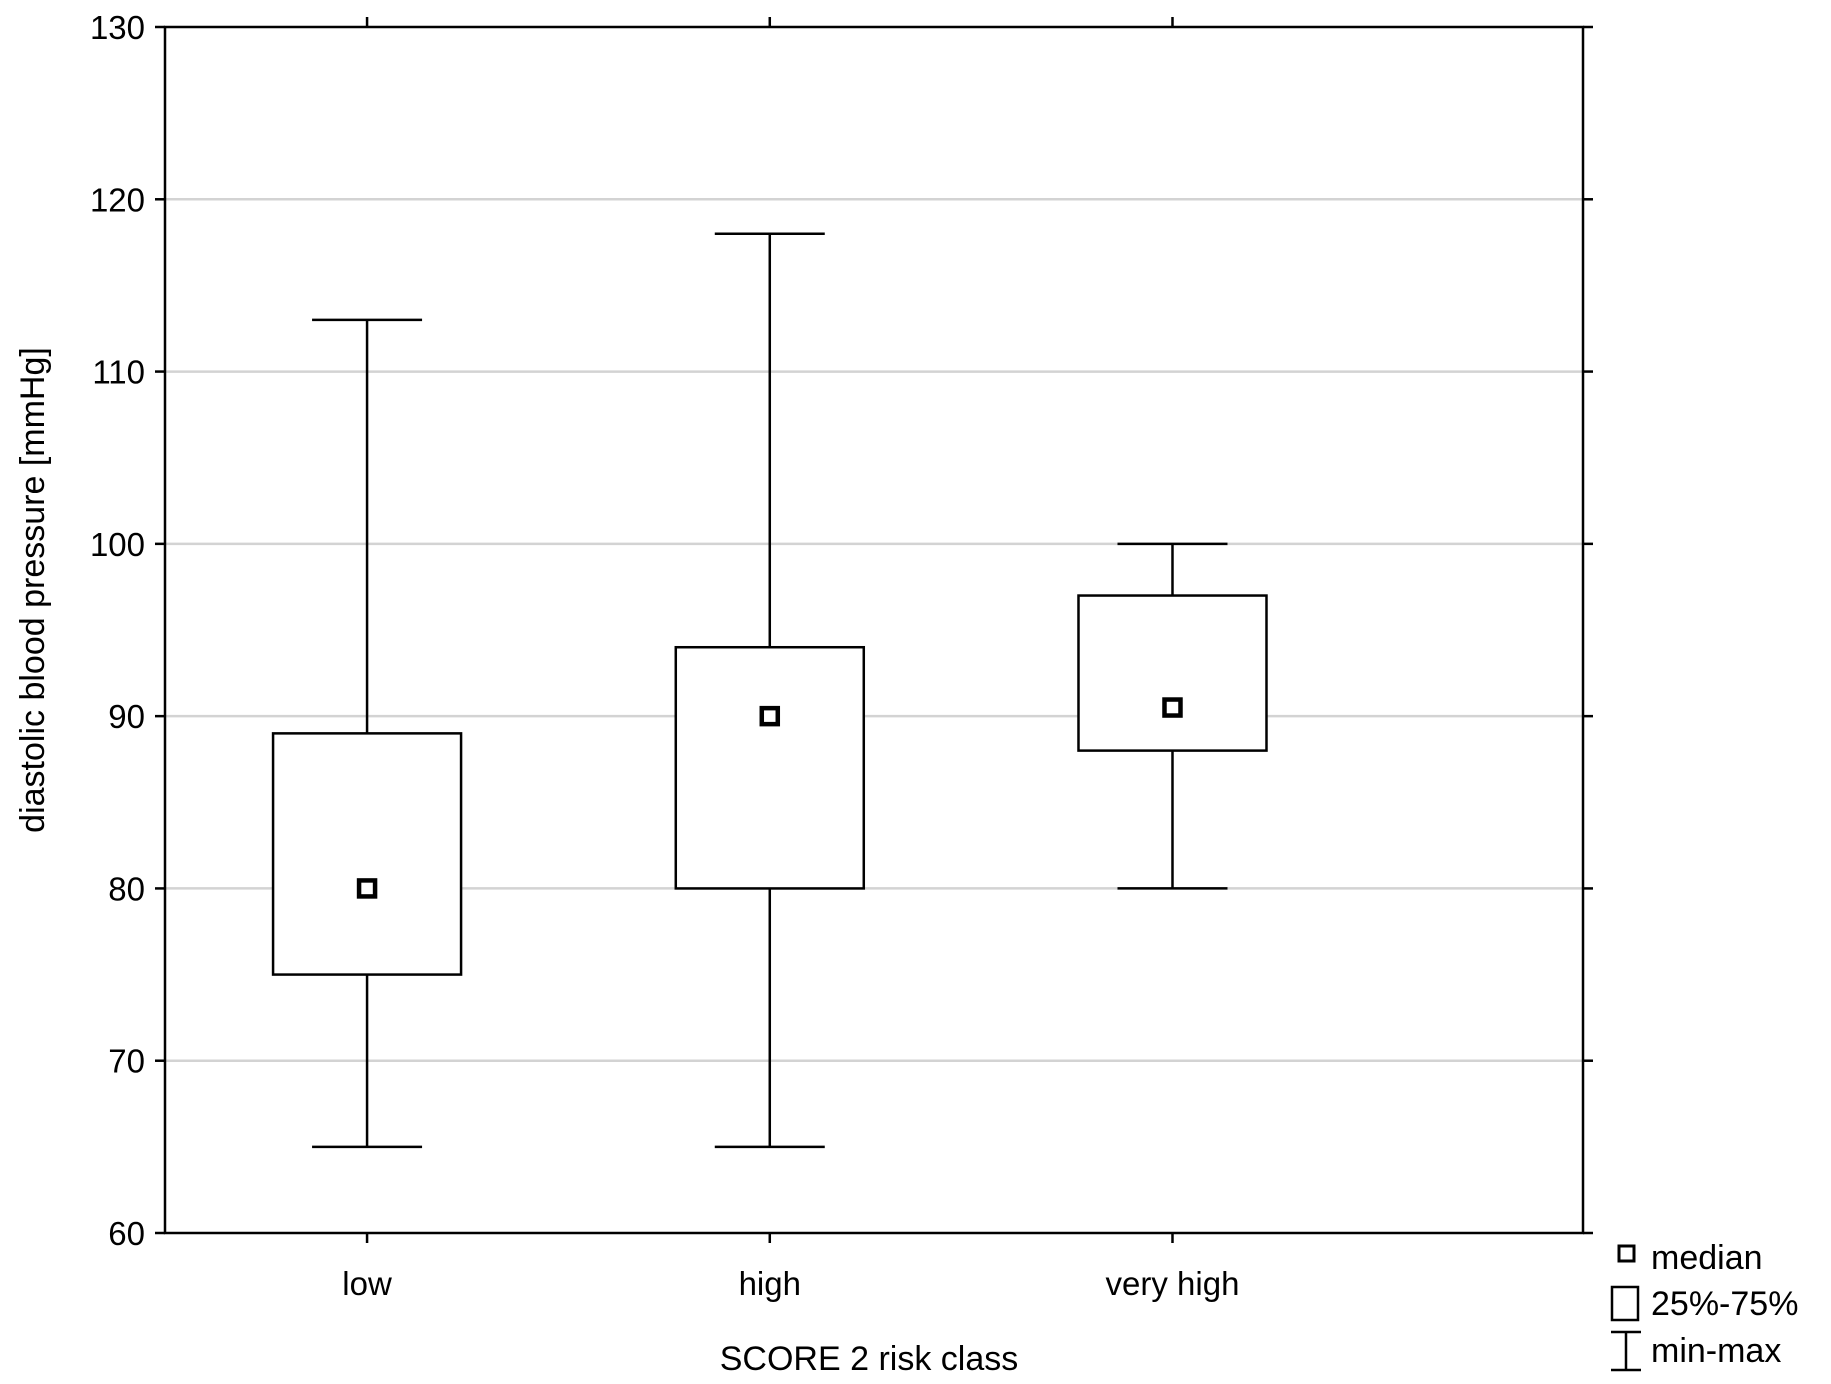  I want to click on box-group-high, so click(770, 690).